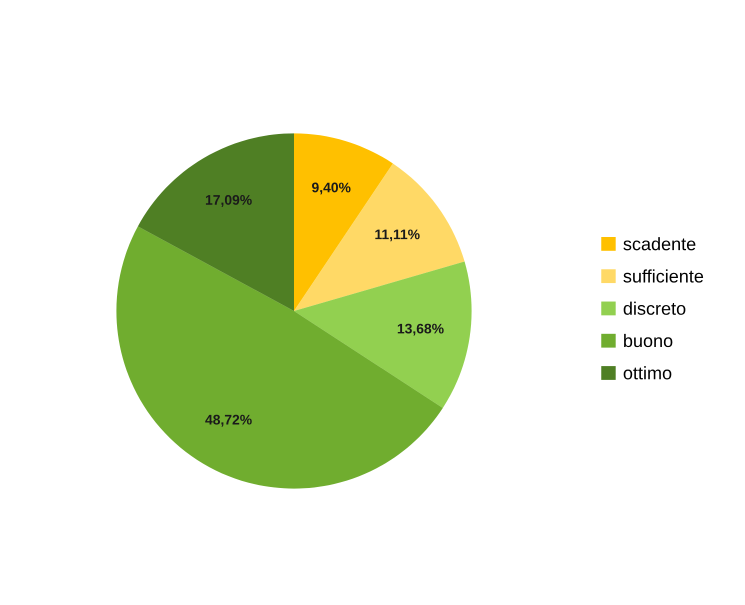 The width and height of the screenshot is (745, 605). I want to click on legend-label: ottimo, so click(648, 373).